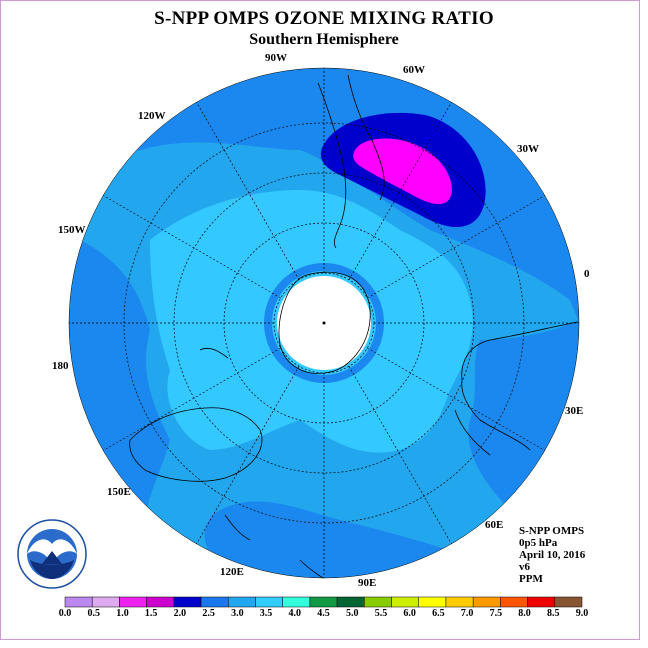 The image size is (648, 648). What do you see at coordinates (367, 583) in the screenshot?
I see `lon-label-90e: 90E` at bounding box center [367, 583].